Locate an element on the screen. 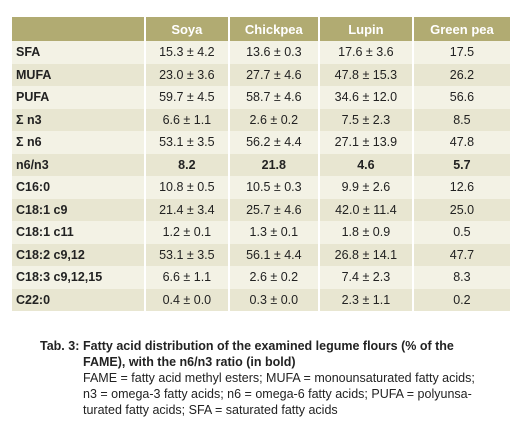  cell: 0.4 ± 0.0 is located at coordinates (186, 299).